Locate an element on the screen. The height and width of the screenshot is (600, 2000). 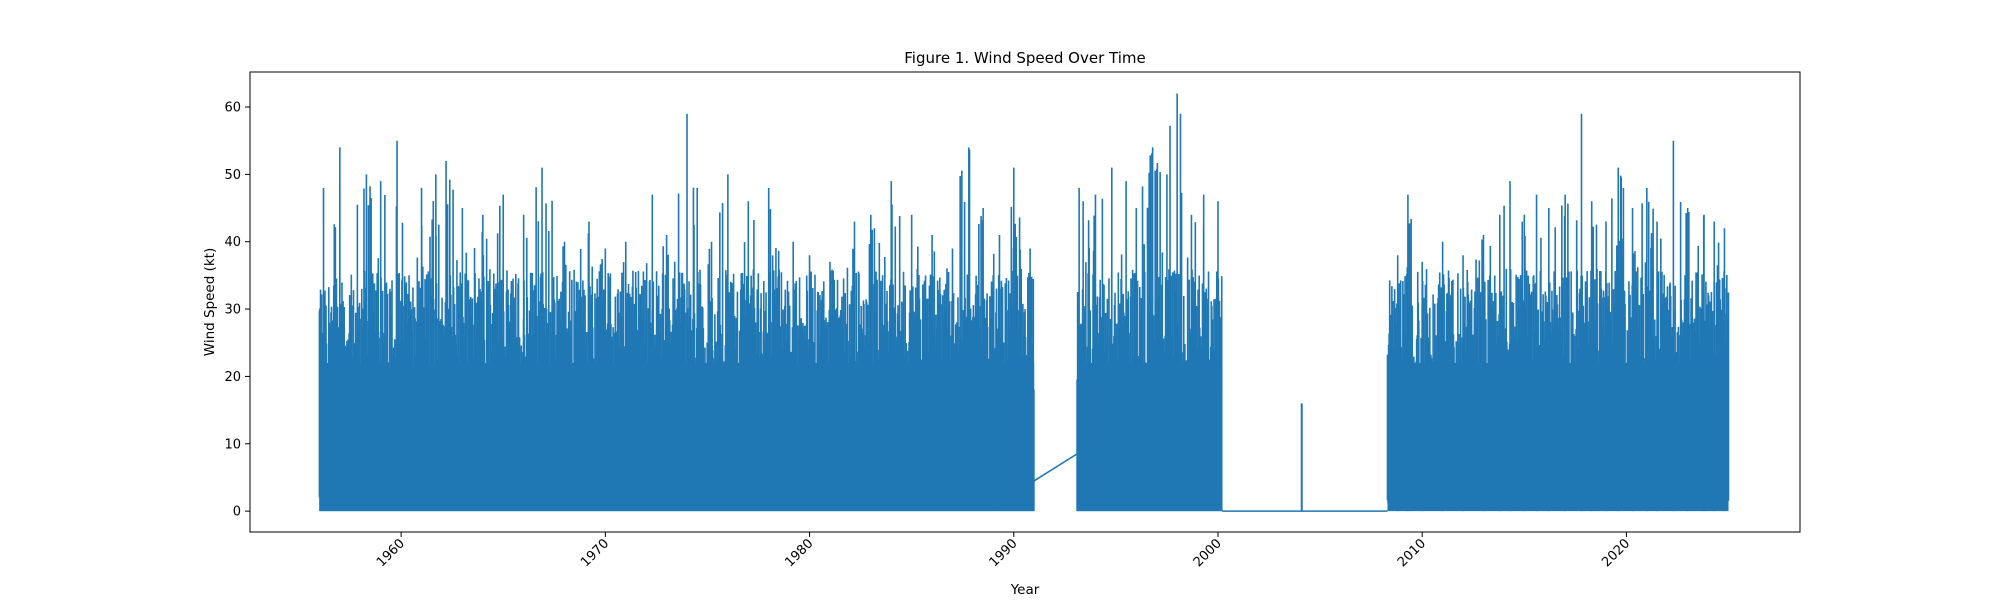
y-tick-label: 30 is located at coordinates (232, 310).